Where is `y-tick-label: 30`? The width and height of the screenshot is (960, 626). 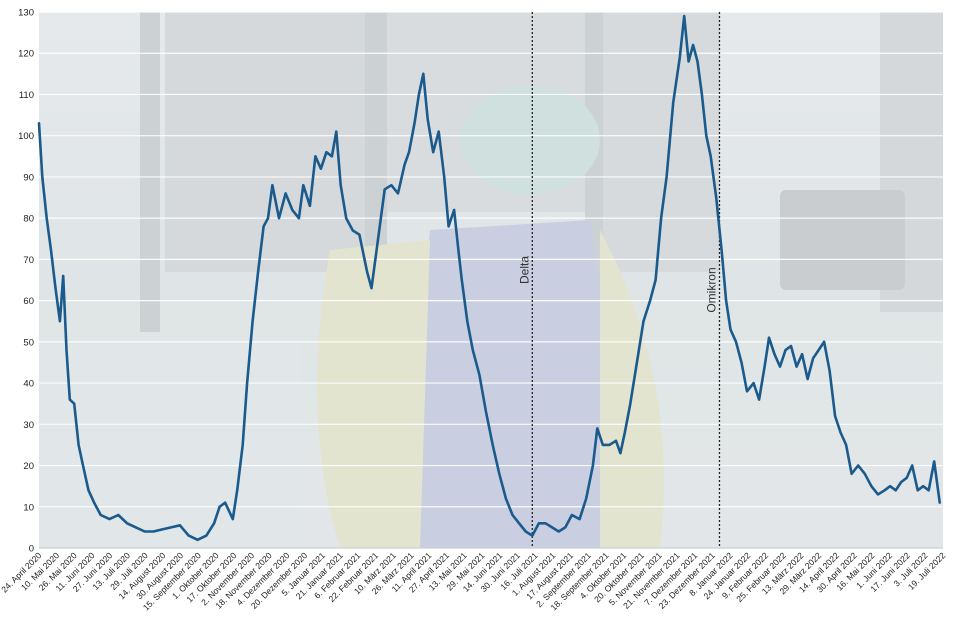
y-tick-label: 30 is located at coordinates (28, 425).